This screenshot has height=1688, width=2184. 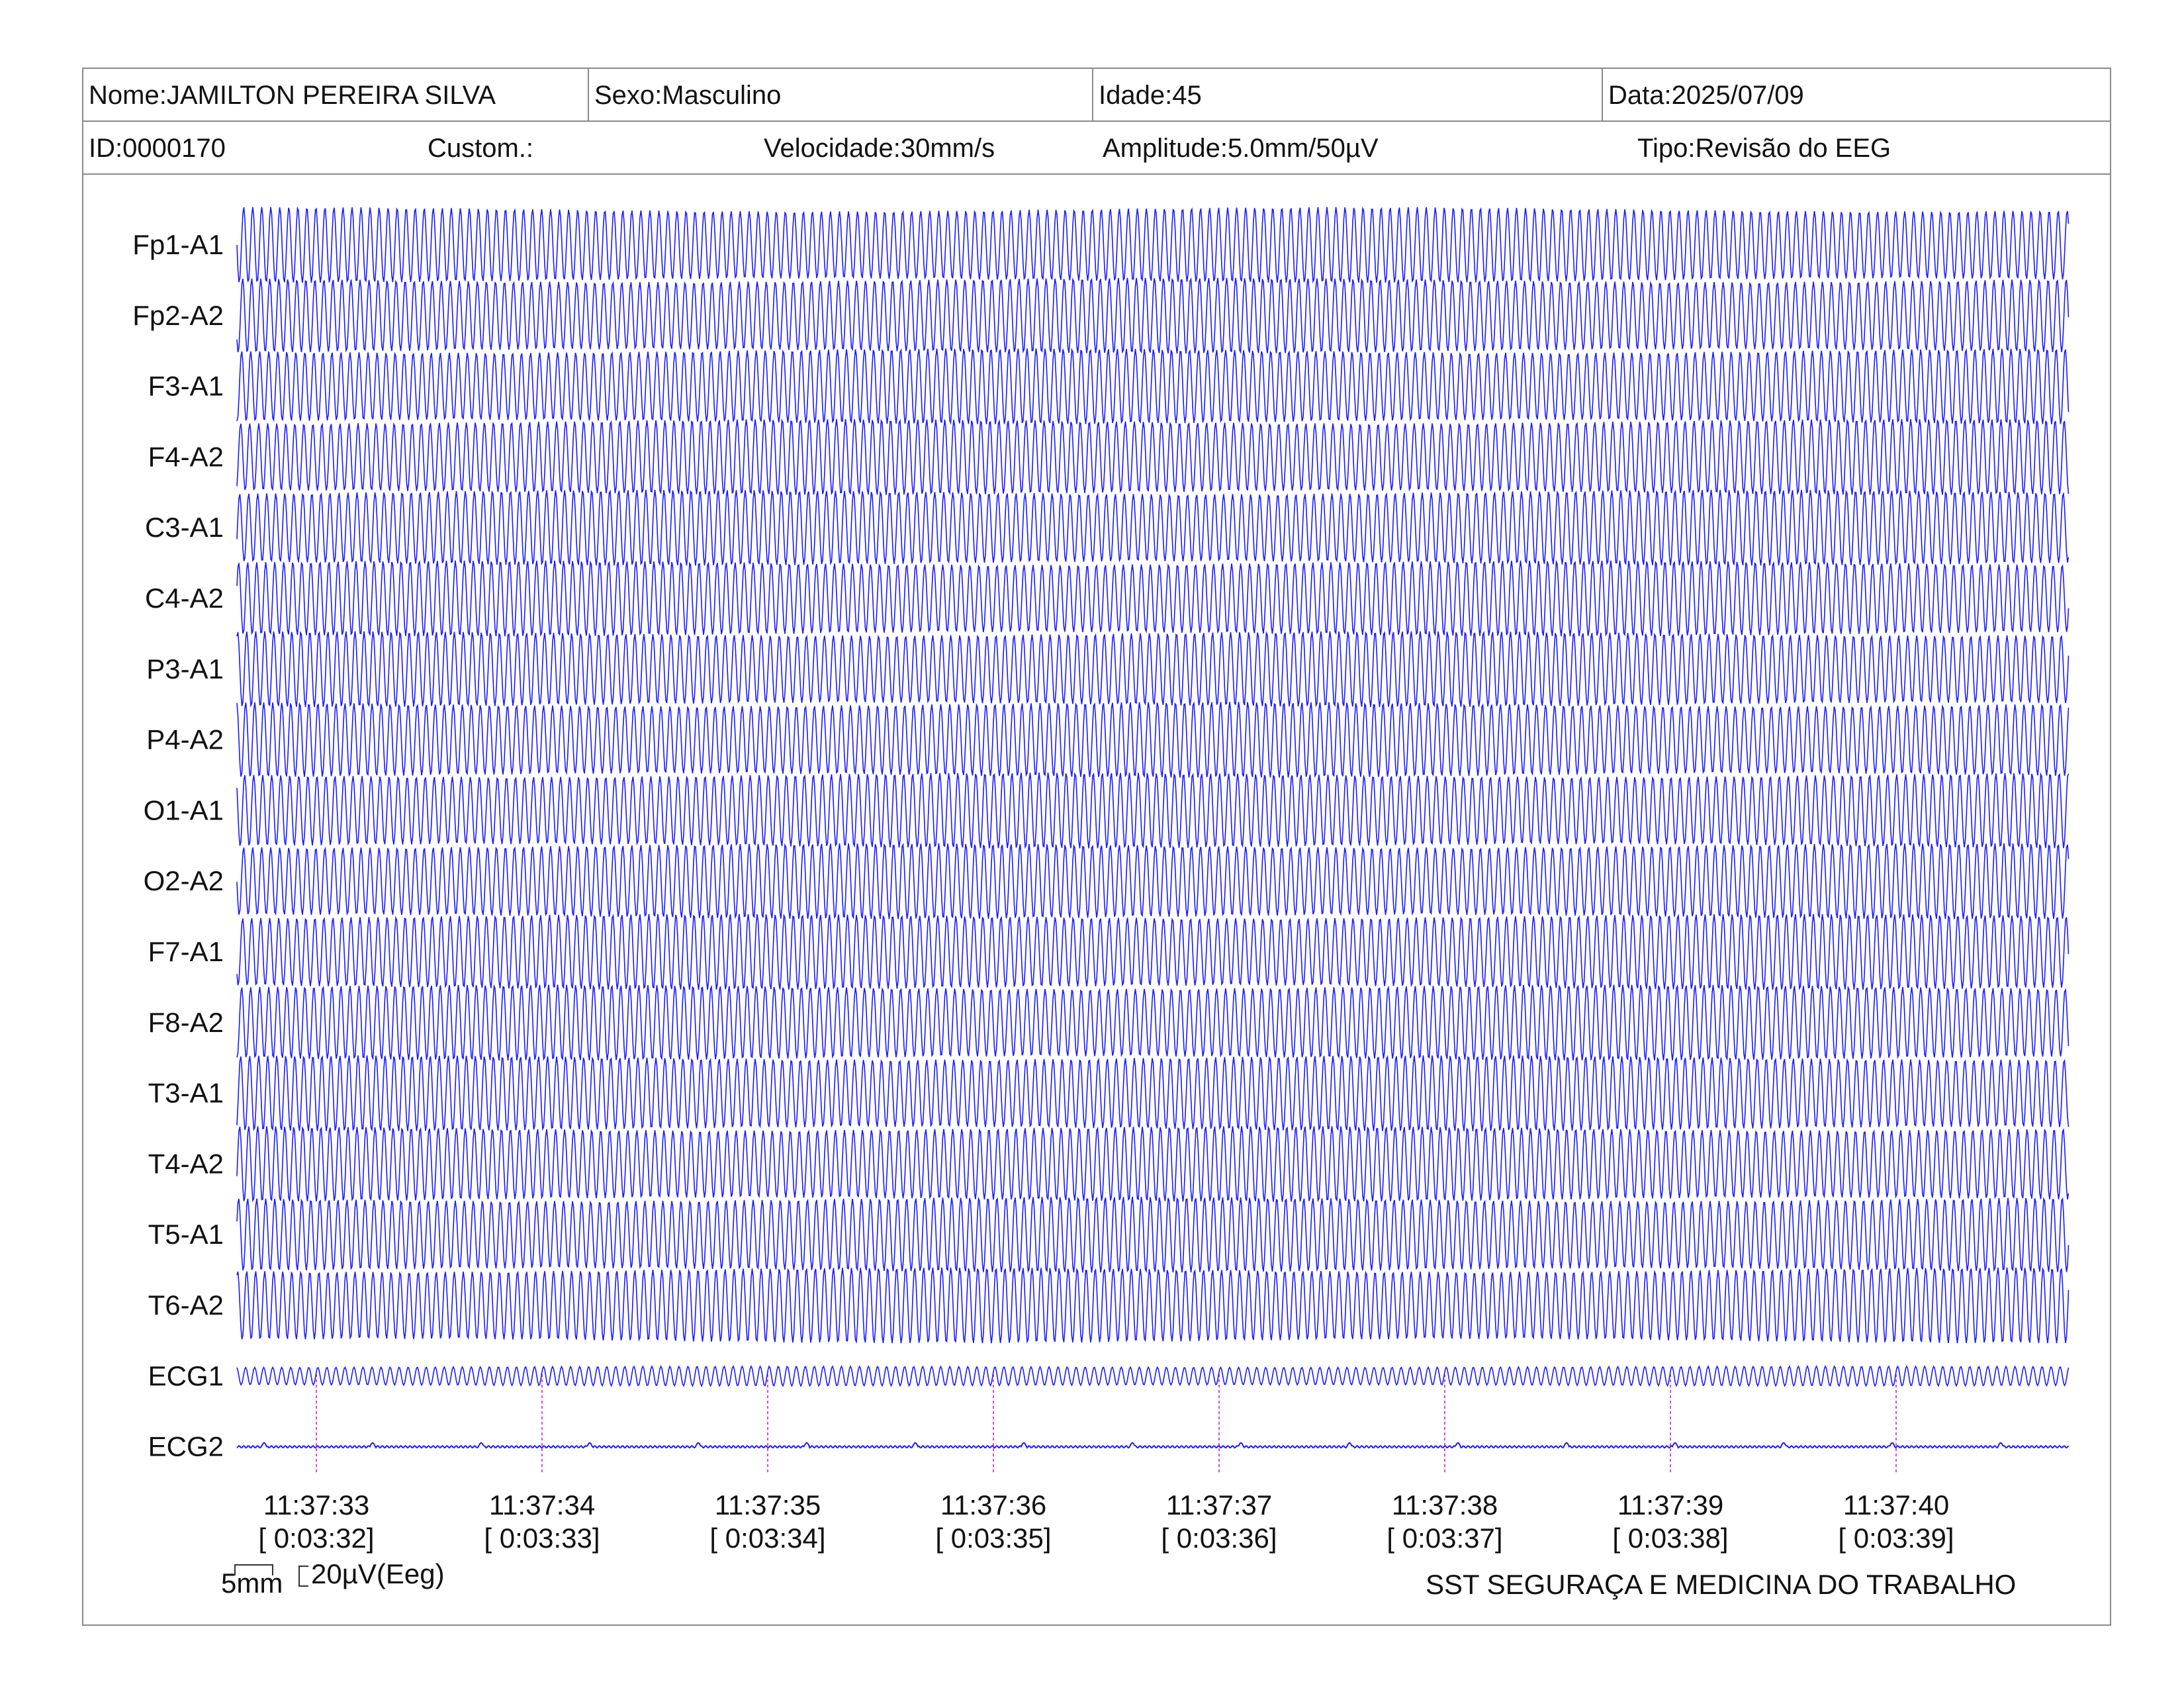 What do you see at coordinates (1721, 1584) in the screenshot?
I see `company-name: SST SEGURAÇA E MEDICINA DO TRABALHO` at bounding box center [1721, 1584].